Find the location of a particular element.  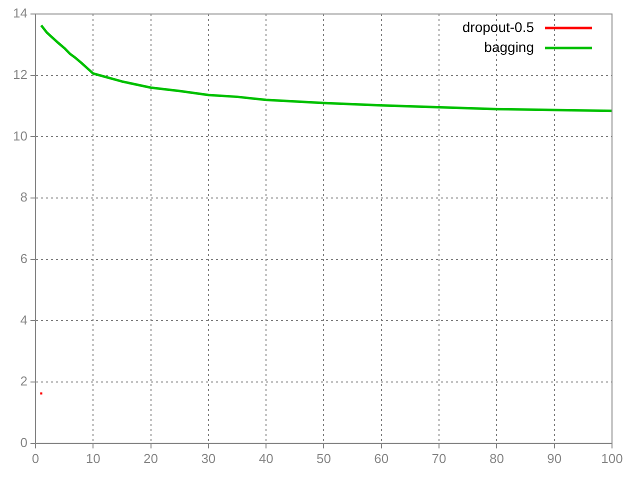

legend-label: dropout-0.5 is located at coordinates (498, 26).